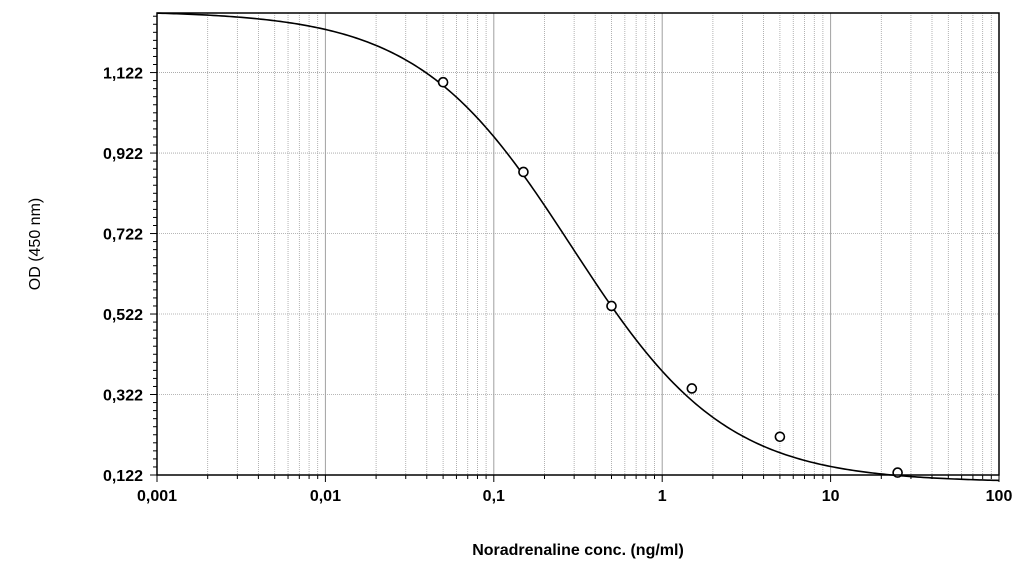 The image size is (1019, 563). What do you see at coordinates (999, 496) in the screenshot?
I see `x-tick-label: 100` at bounding box center [999, 496].